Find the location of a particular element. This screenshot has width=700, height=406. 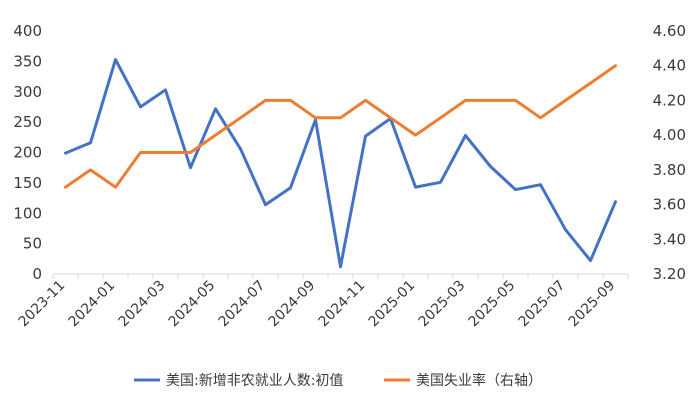

right-axis-tick-label: 3.60 is located at coordinates (669, 205).